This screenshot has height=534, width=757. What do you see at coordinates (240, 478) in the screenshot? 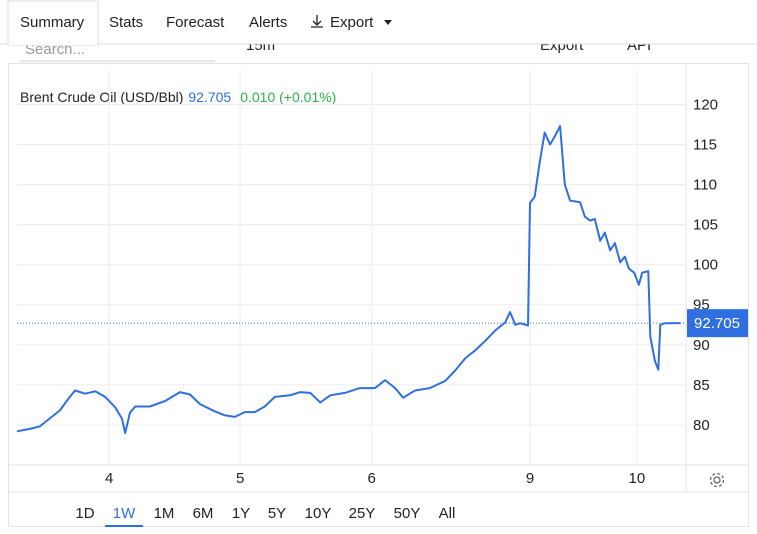
I see `x-tick-label: 5` at bounding box center [240, 478].